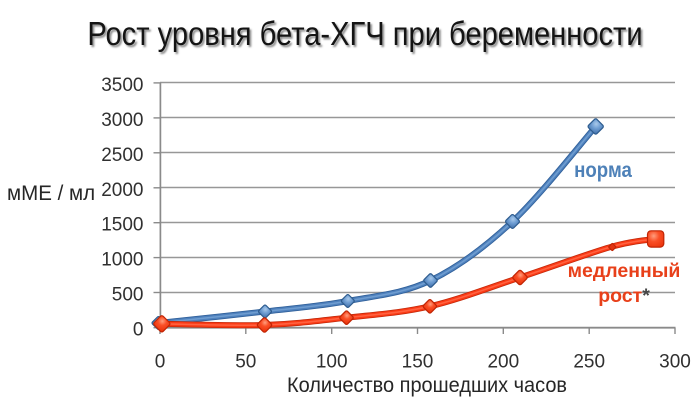 This screenshot has height=406, width=700. Describe the element at coordinates (122, 85) in the screenshot. I see `svg-text: 3500` at that location.